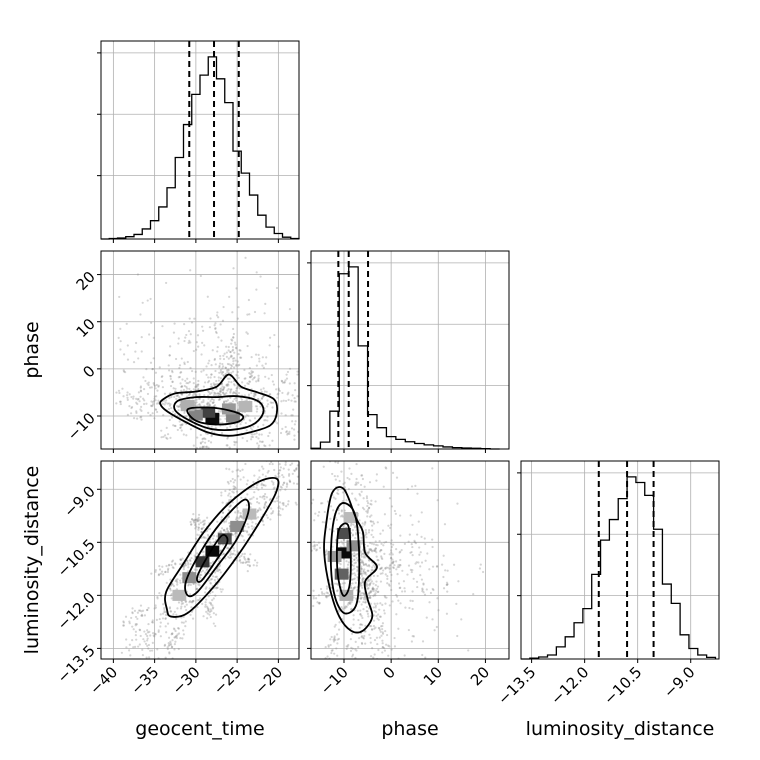 Image resolution: width=760 pixels, height=760 pixels. I want to click on luminosity_distance-x-tick-label: −12.0, so click(569, 685).